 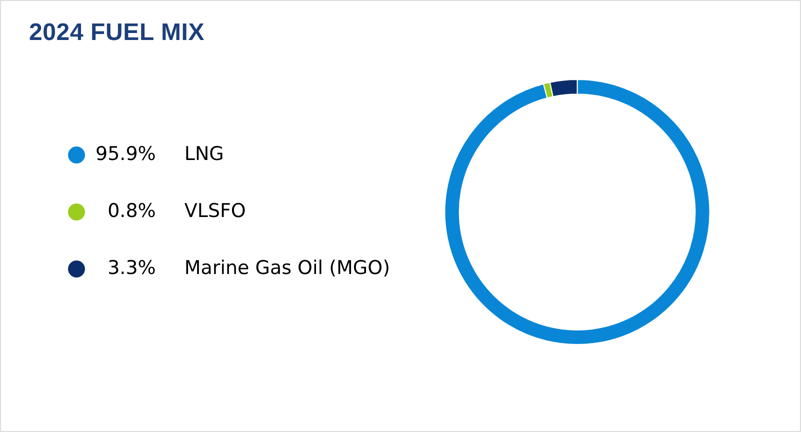 What do you see at coordinates (243, 267) in the screenshot?
I see `legend-label: 3.3% Marine Gas Oil (MGO)` at bounding box center [243, 267].